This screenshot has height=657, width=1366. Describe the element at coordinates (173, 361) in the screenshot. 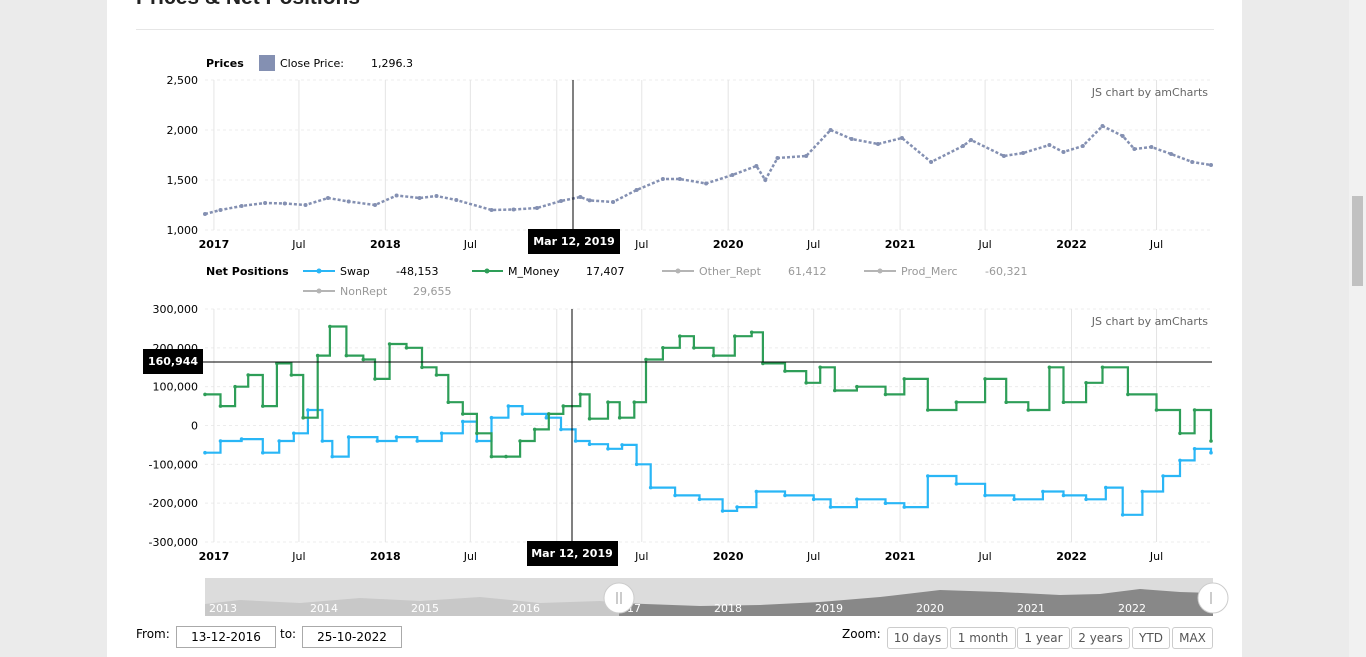

I see `net-cursor-value-balloon: 160,944` at that location.